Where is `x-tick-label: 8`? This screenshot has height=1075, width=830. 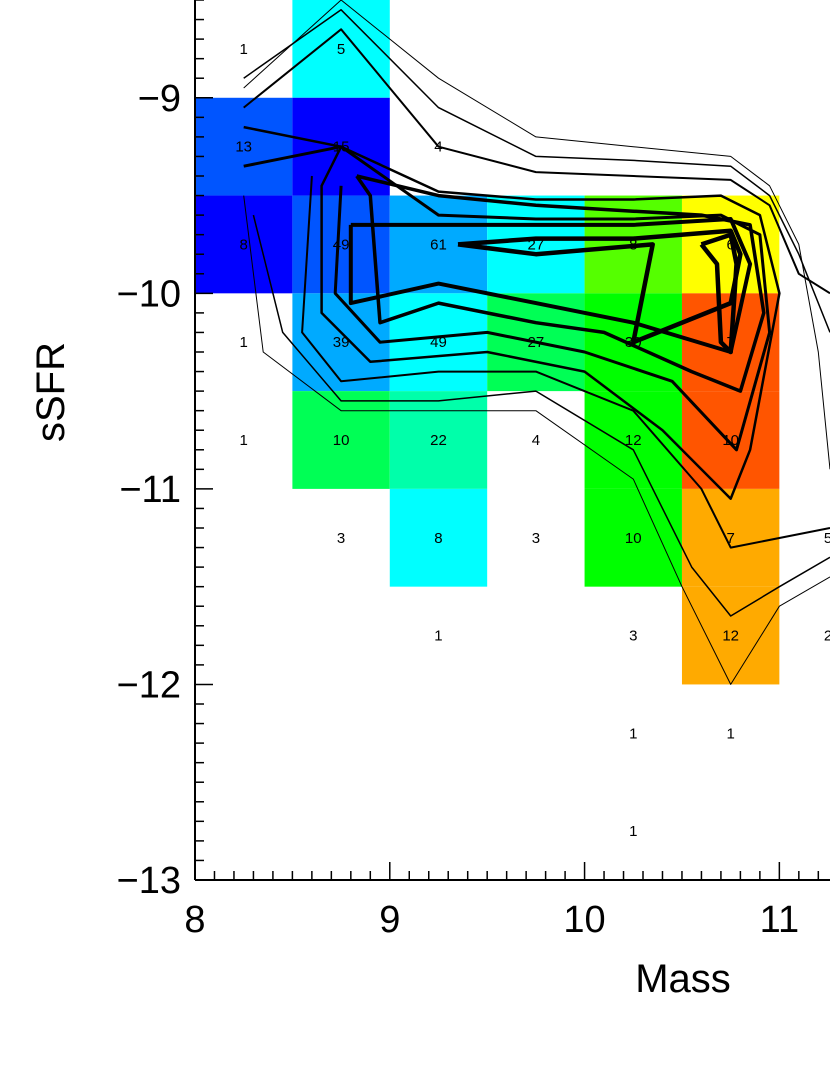
x-tick-label: 8 is located at coordinates (194, 920).